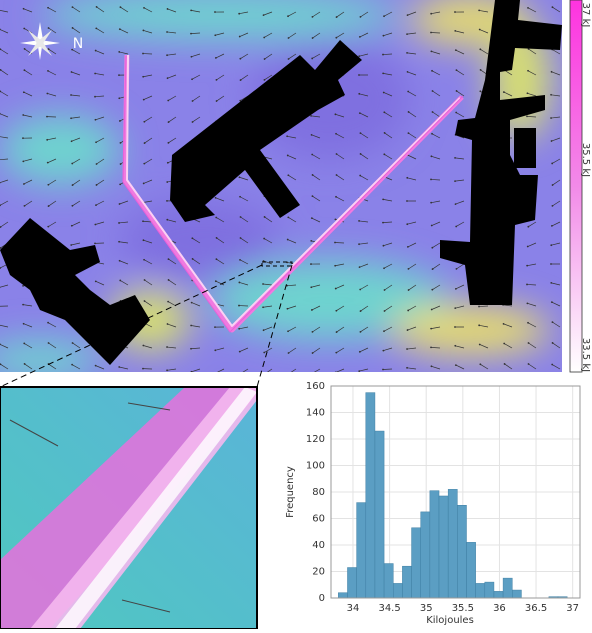 The image size is (592, 633). Describe the element at coordinates (450, 620) in the screenshot. I see `x-axis-label: Kilojoules` at that location.